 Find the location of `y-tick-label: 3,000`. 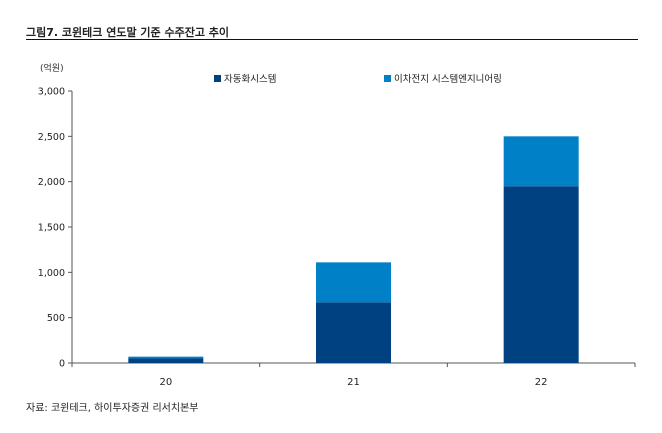

y-tick-label: 3,000 is located at coordinates (51, 92).